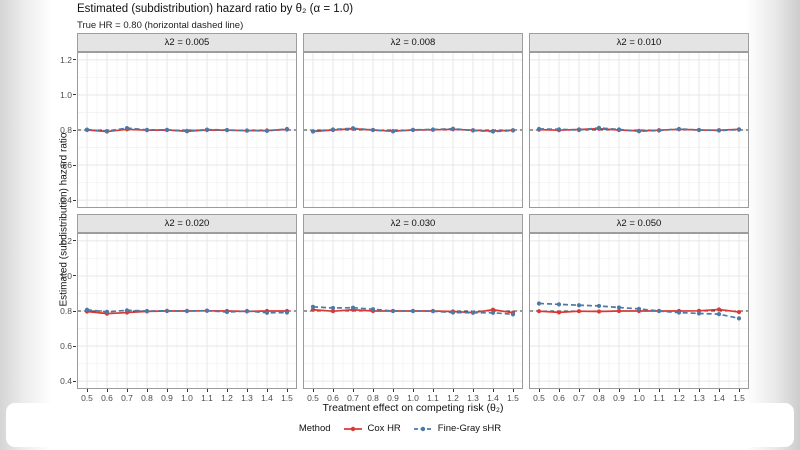 The width and height of the screenshot is (800, 450). I want to click on y-axis-tick-label: 1.0, so click(66, 94).